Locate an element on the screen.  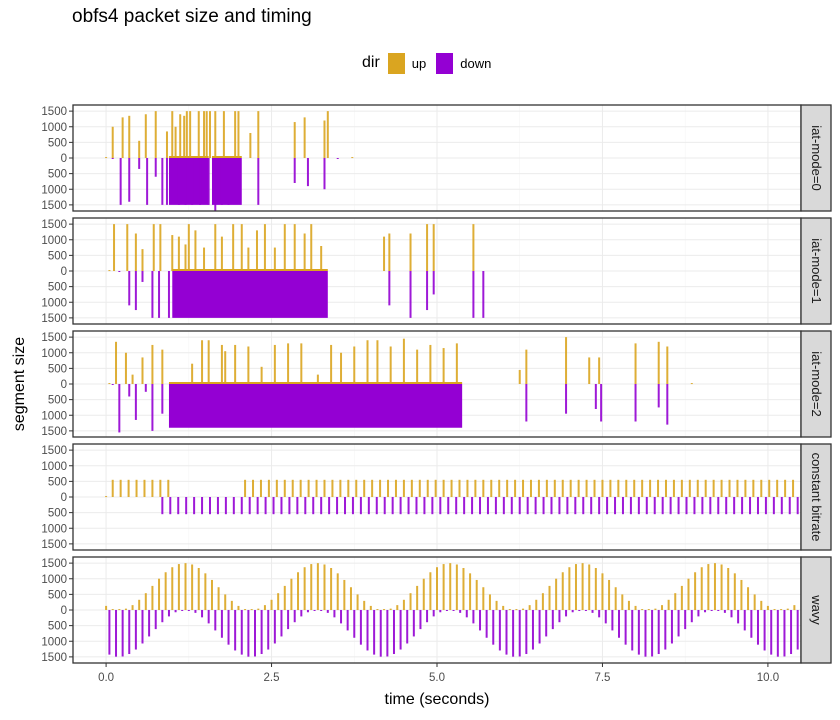
strip-label: constant bitrate is located at coordinates (816, 497).